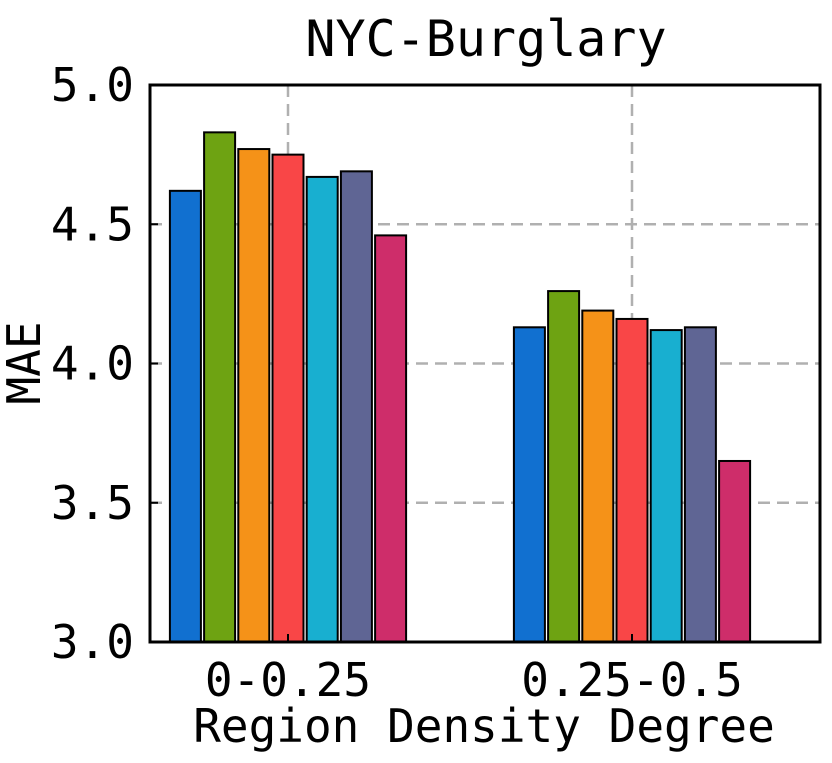 This screenshot has height=763, width=832. What do you see at coordinates (632, 680) in the screenshot?
I see `x-tick-label: 0.25-0.5` at bounding box center [632, 680].